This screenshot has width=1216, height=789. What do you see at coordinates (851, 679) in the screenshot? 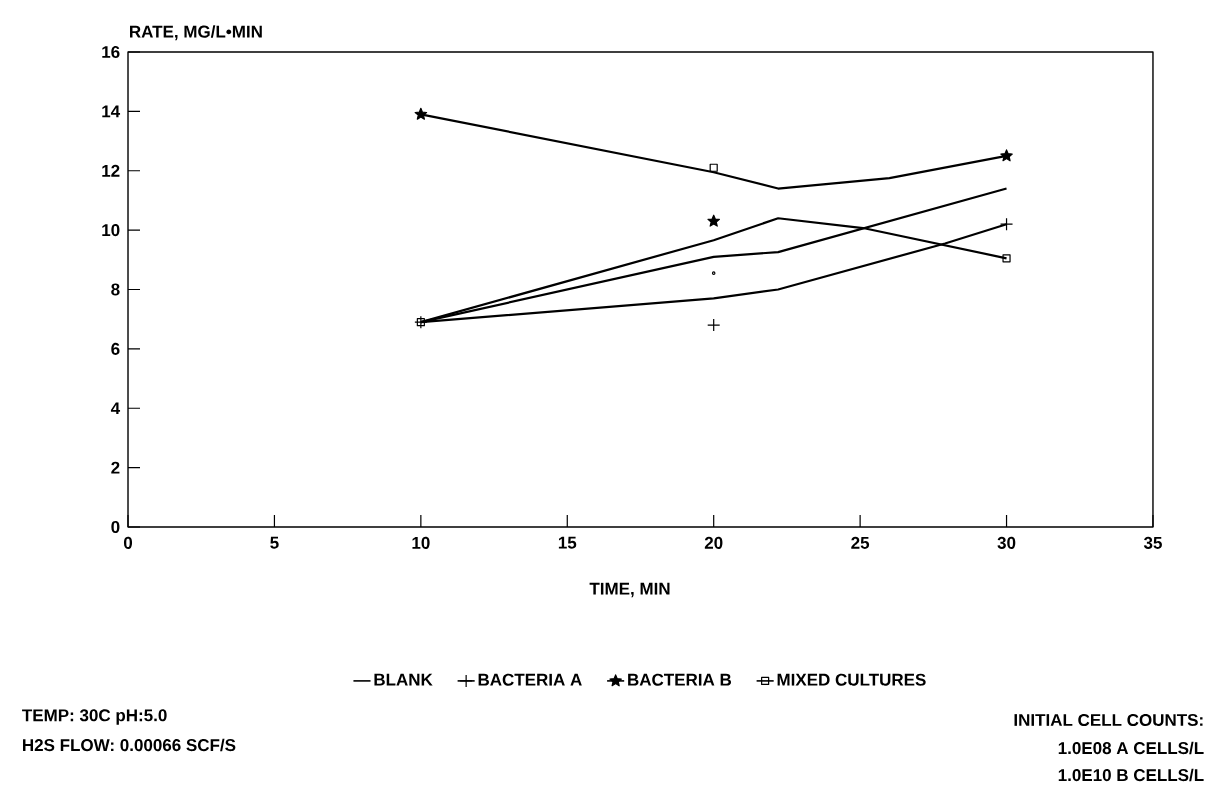
I see `legend-label: MIXED CULTURES` at bounding box center [851, 679].